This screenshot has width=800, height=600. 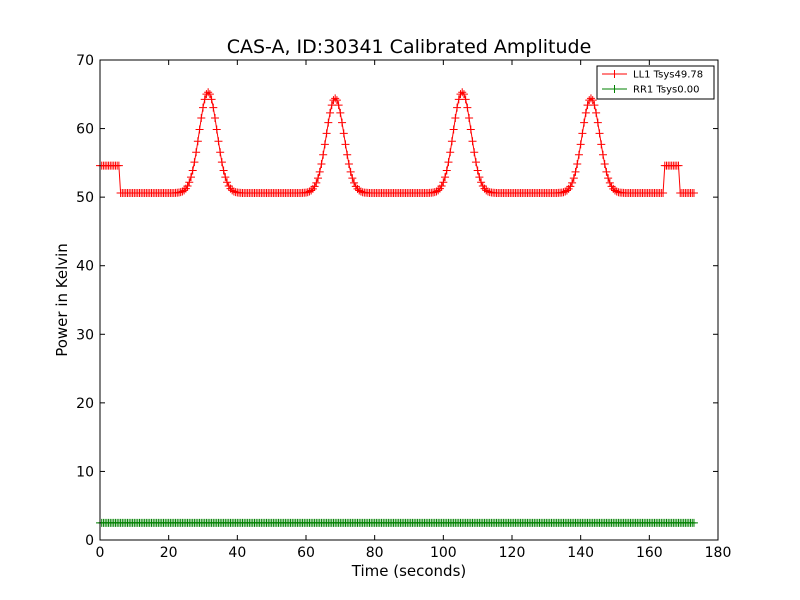 I want to click on x-tick-label: 100, so click(x=443, y=553).